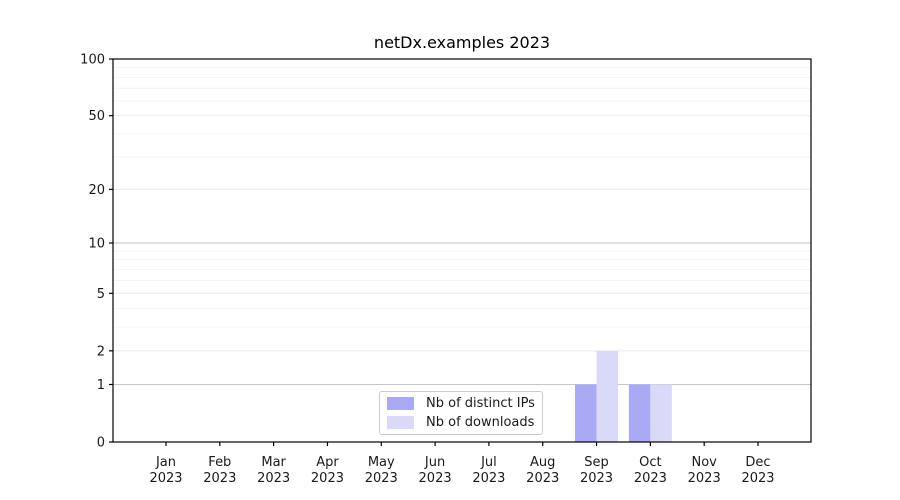 Image resolution: width=900 pixels, height=500 pixels. I want to click on x-tick-label-month: Feb, so click(219, 462).